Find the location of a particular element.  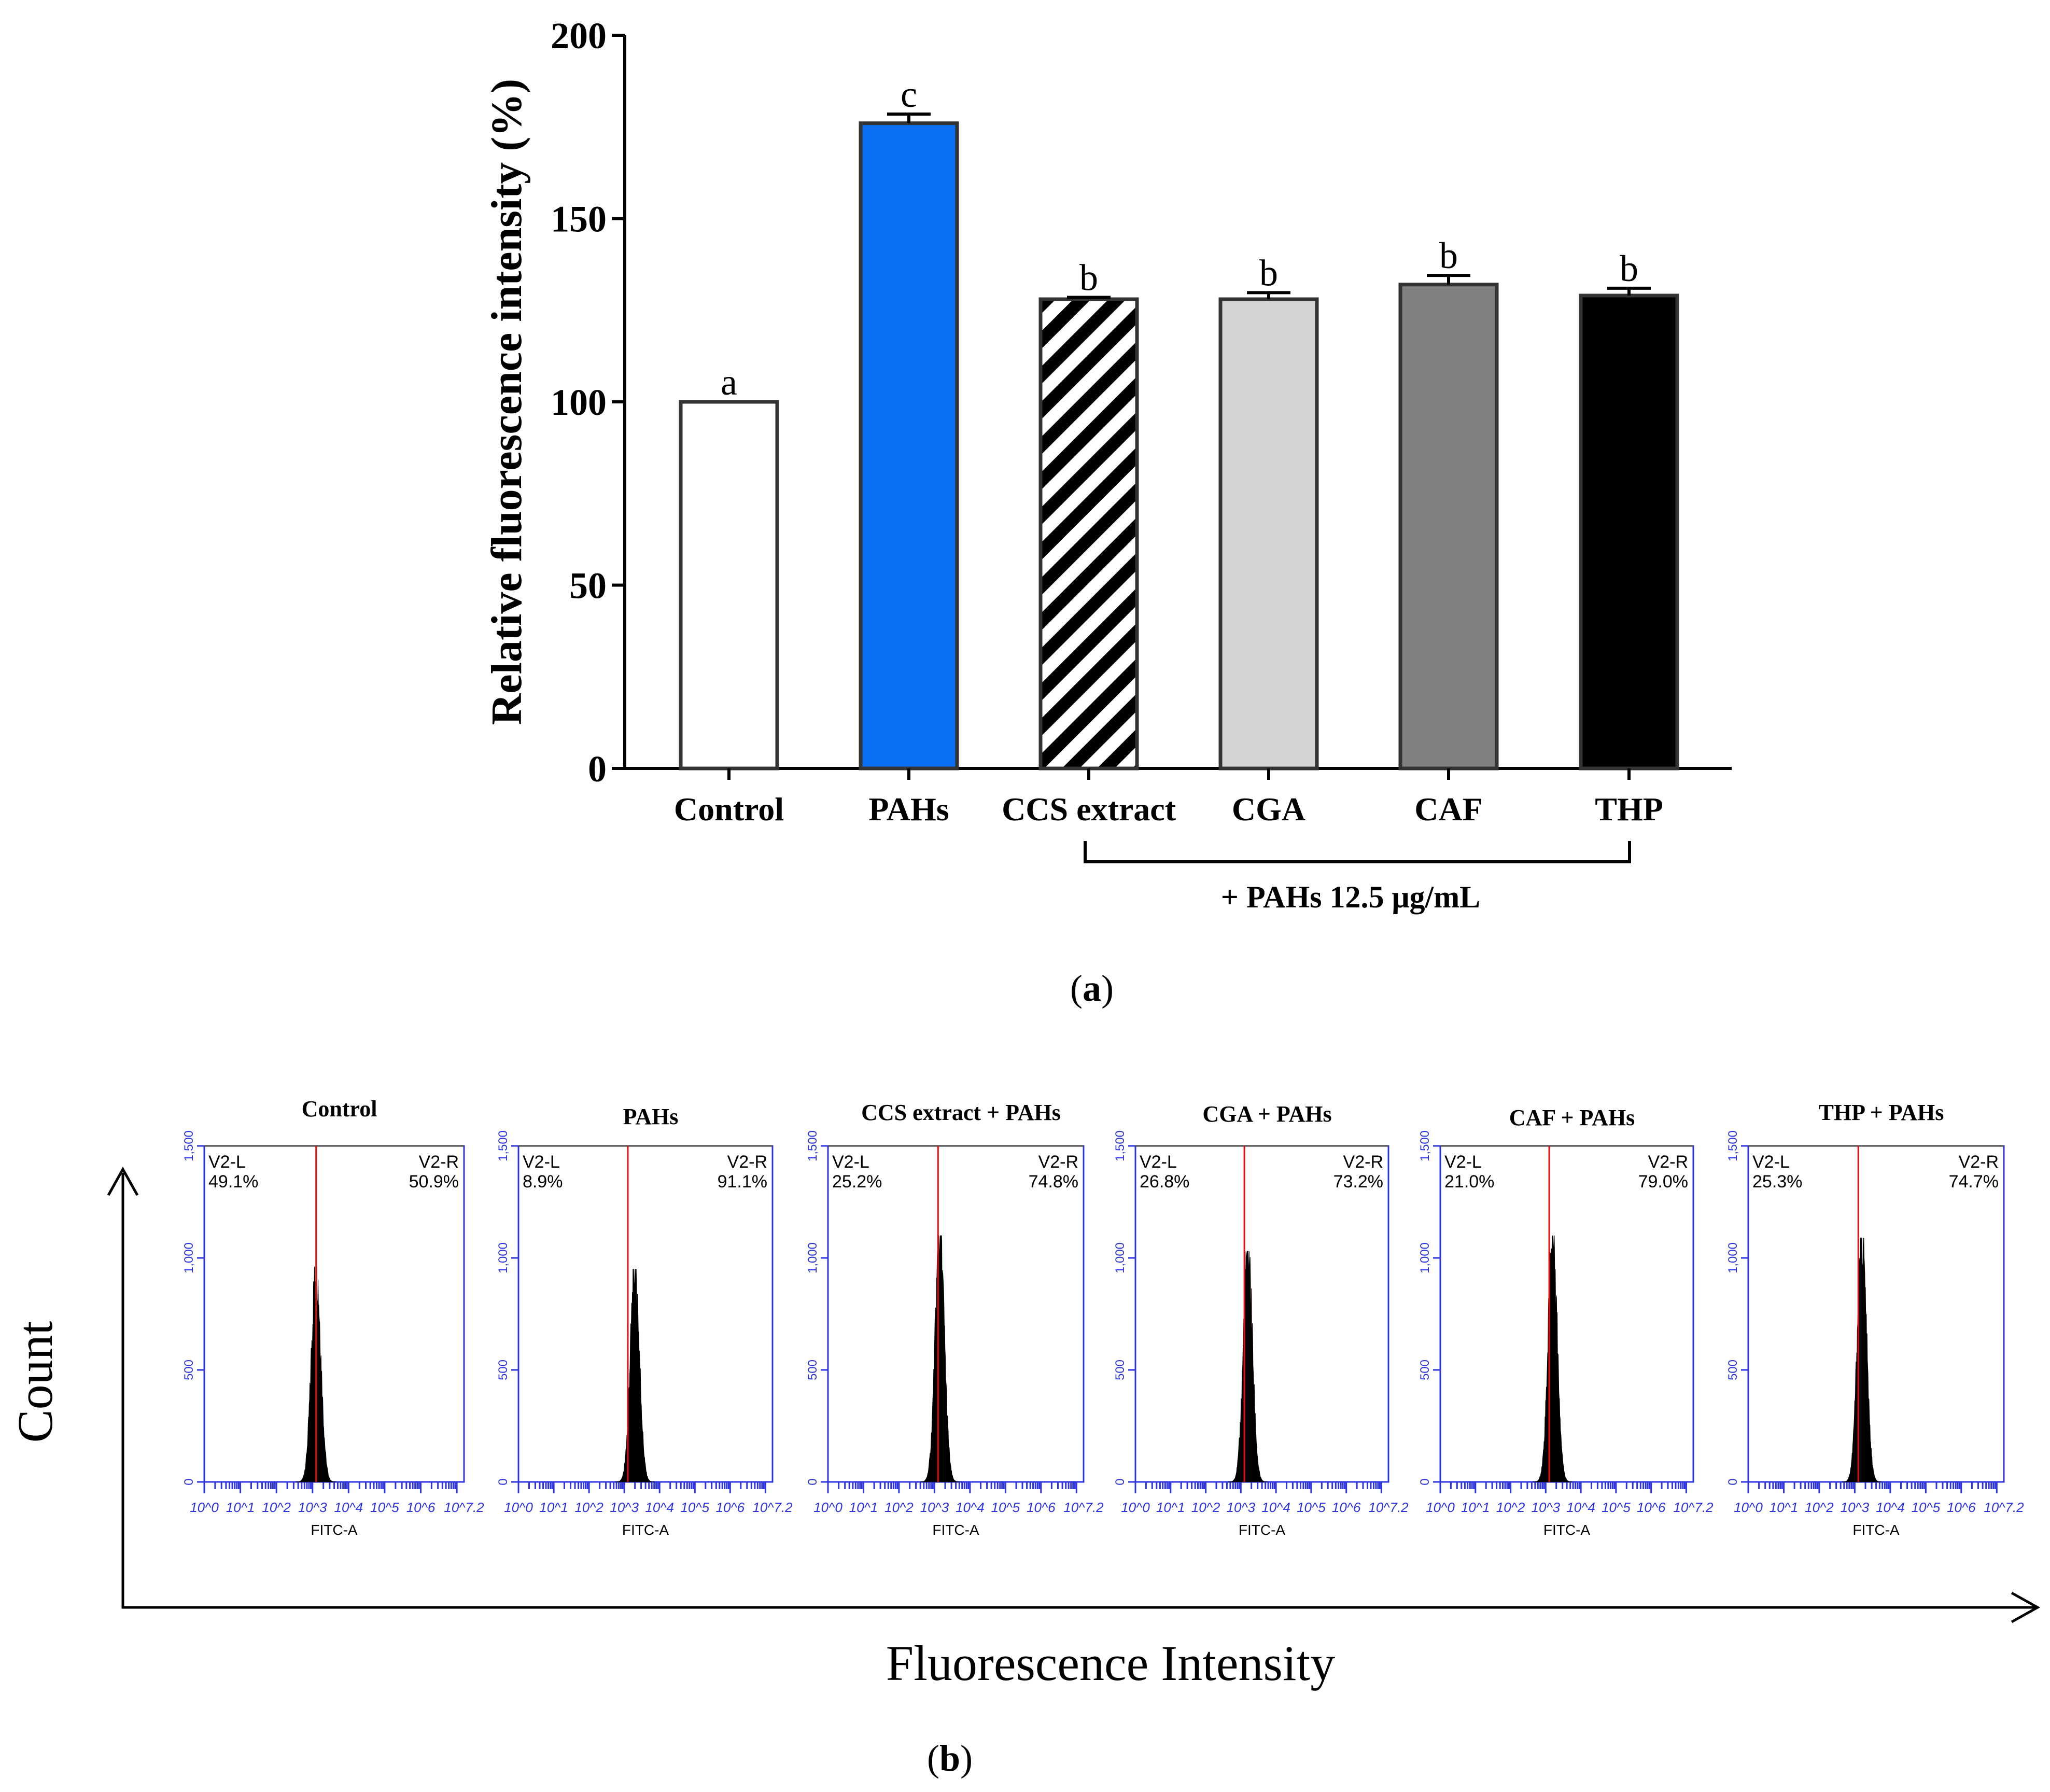

count-axis-label: Count is located at coordinates (35, 1382).